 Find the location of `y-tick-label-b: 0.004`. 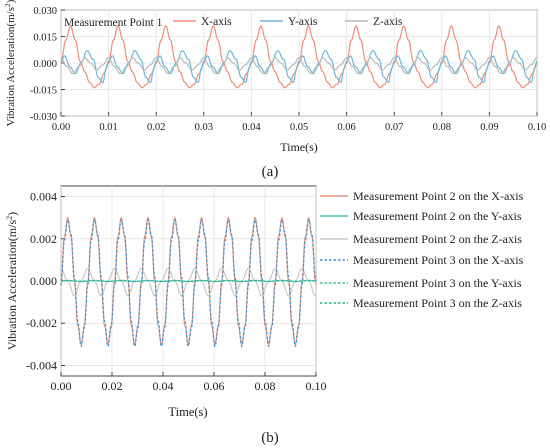

y-tick-label-b: 0.004 is located at coordinates (43, 197).